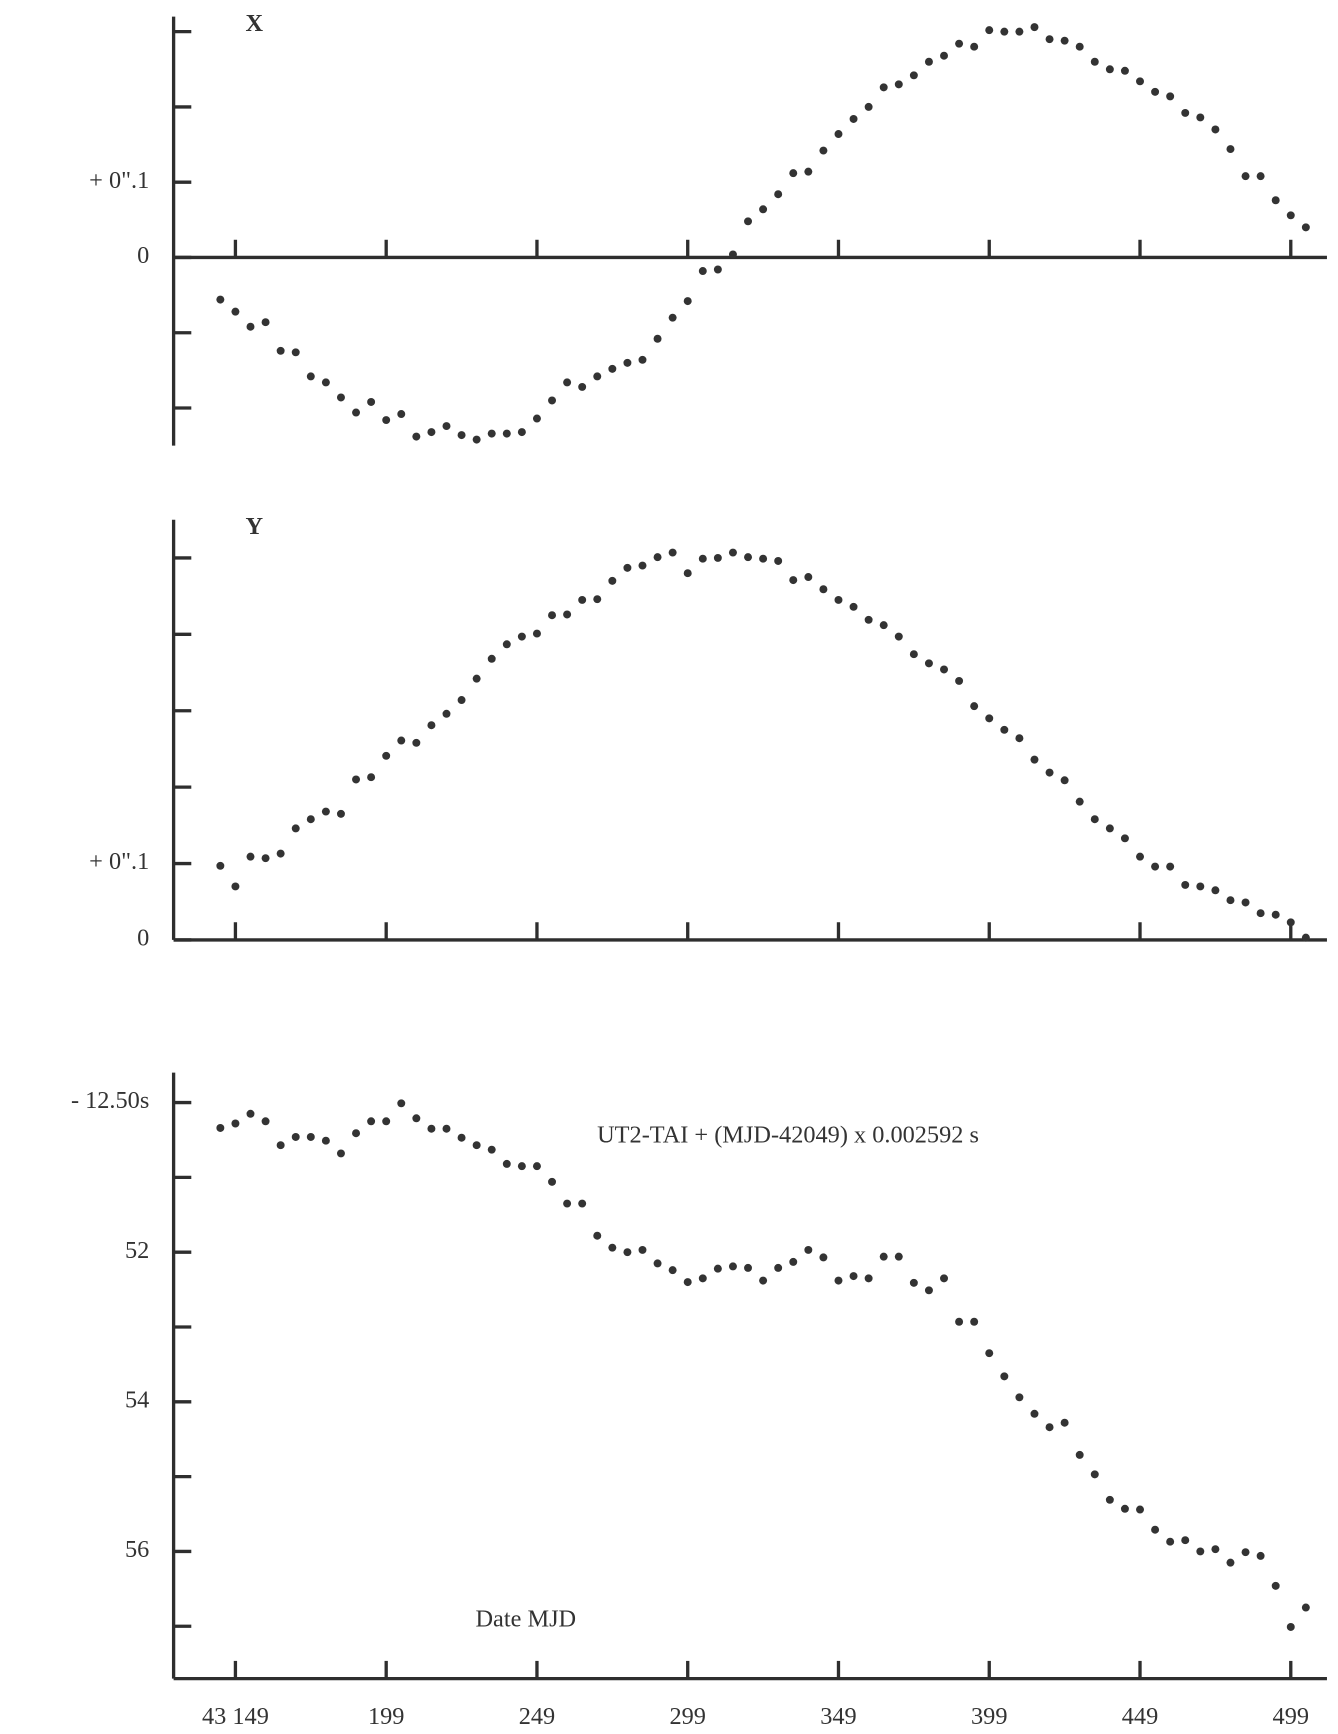  Describe the element at coordinates (137, 1250) in the screenshot. I see `y-tick-label: 52` at that location.